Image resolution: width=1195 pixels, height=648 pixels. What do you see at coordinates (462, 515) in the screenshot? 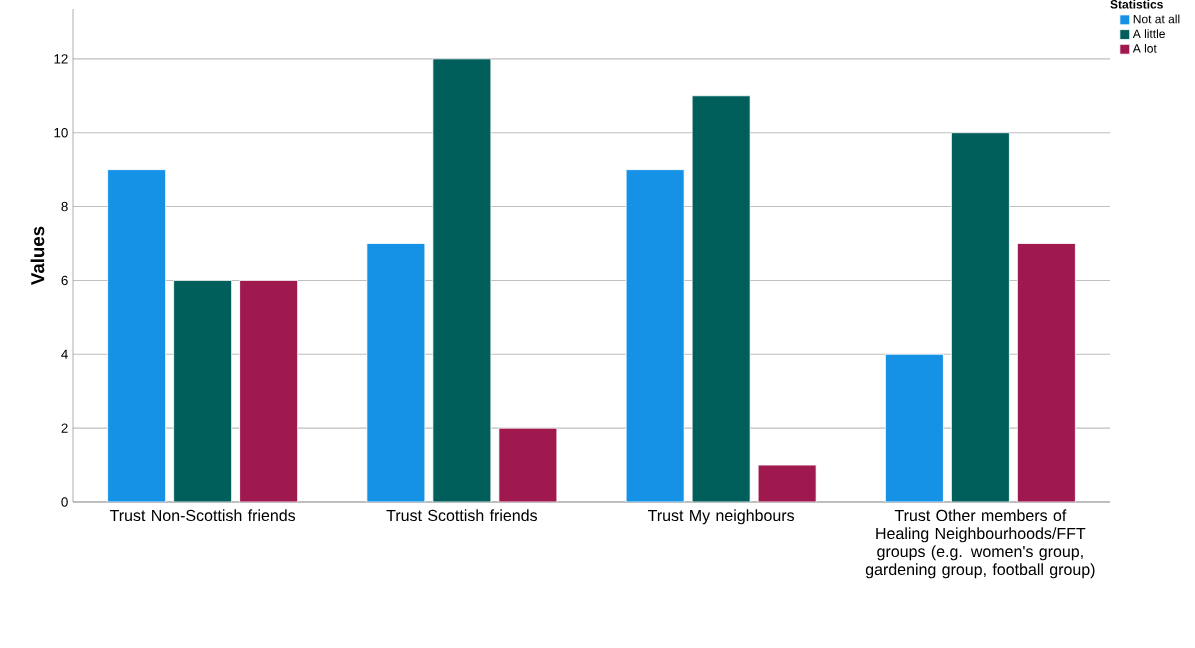
I see `x-tick-label: Trust Scottish friends` at bounding box center [462, 515].